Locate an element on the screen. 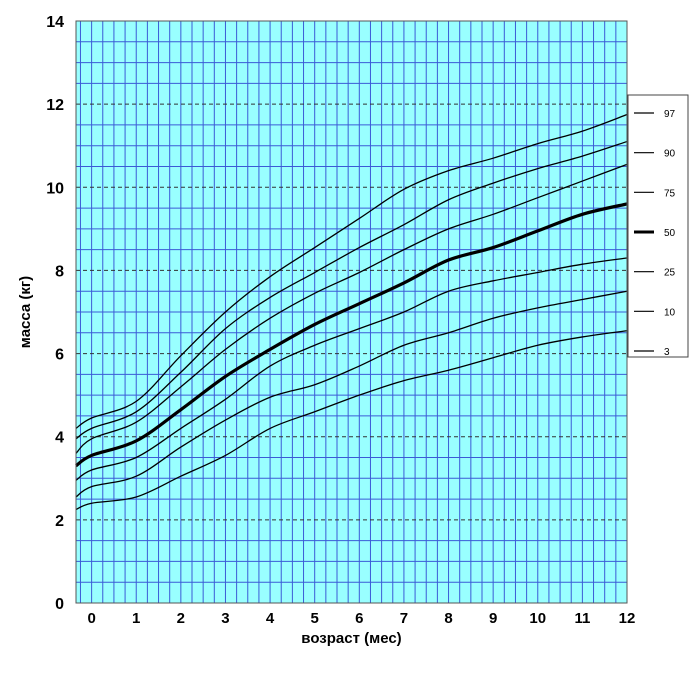 The image size is (700, 678). x-axis-title: возраст (мес) is located at coordinates (351, 638).